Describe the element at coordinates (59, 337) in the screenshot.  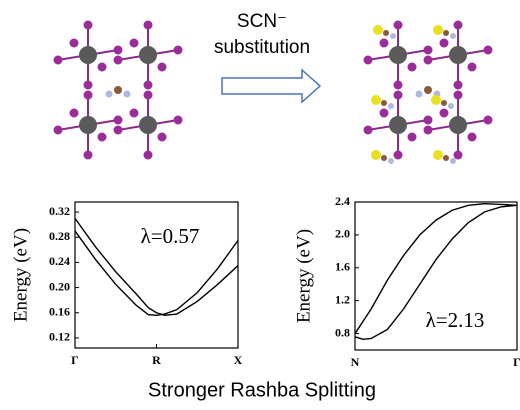
I see `y-tick-label: 0.12` at that location.